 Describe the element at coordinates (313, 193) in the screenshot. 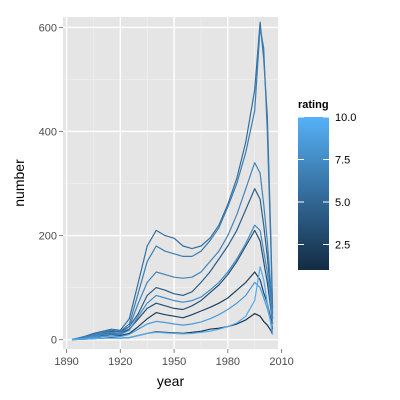

I see `legend-colorbar` at that location.